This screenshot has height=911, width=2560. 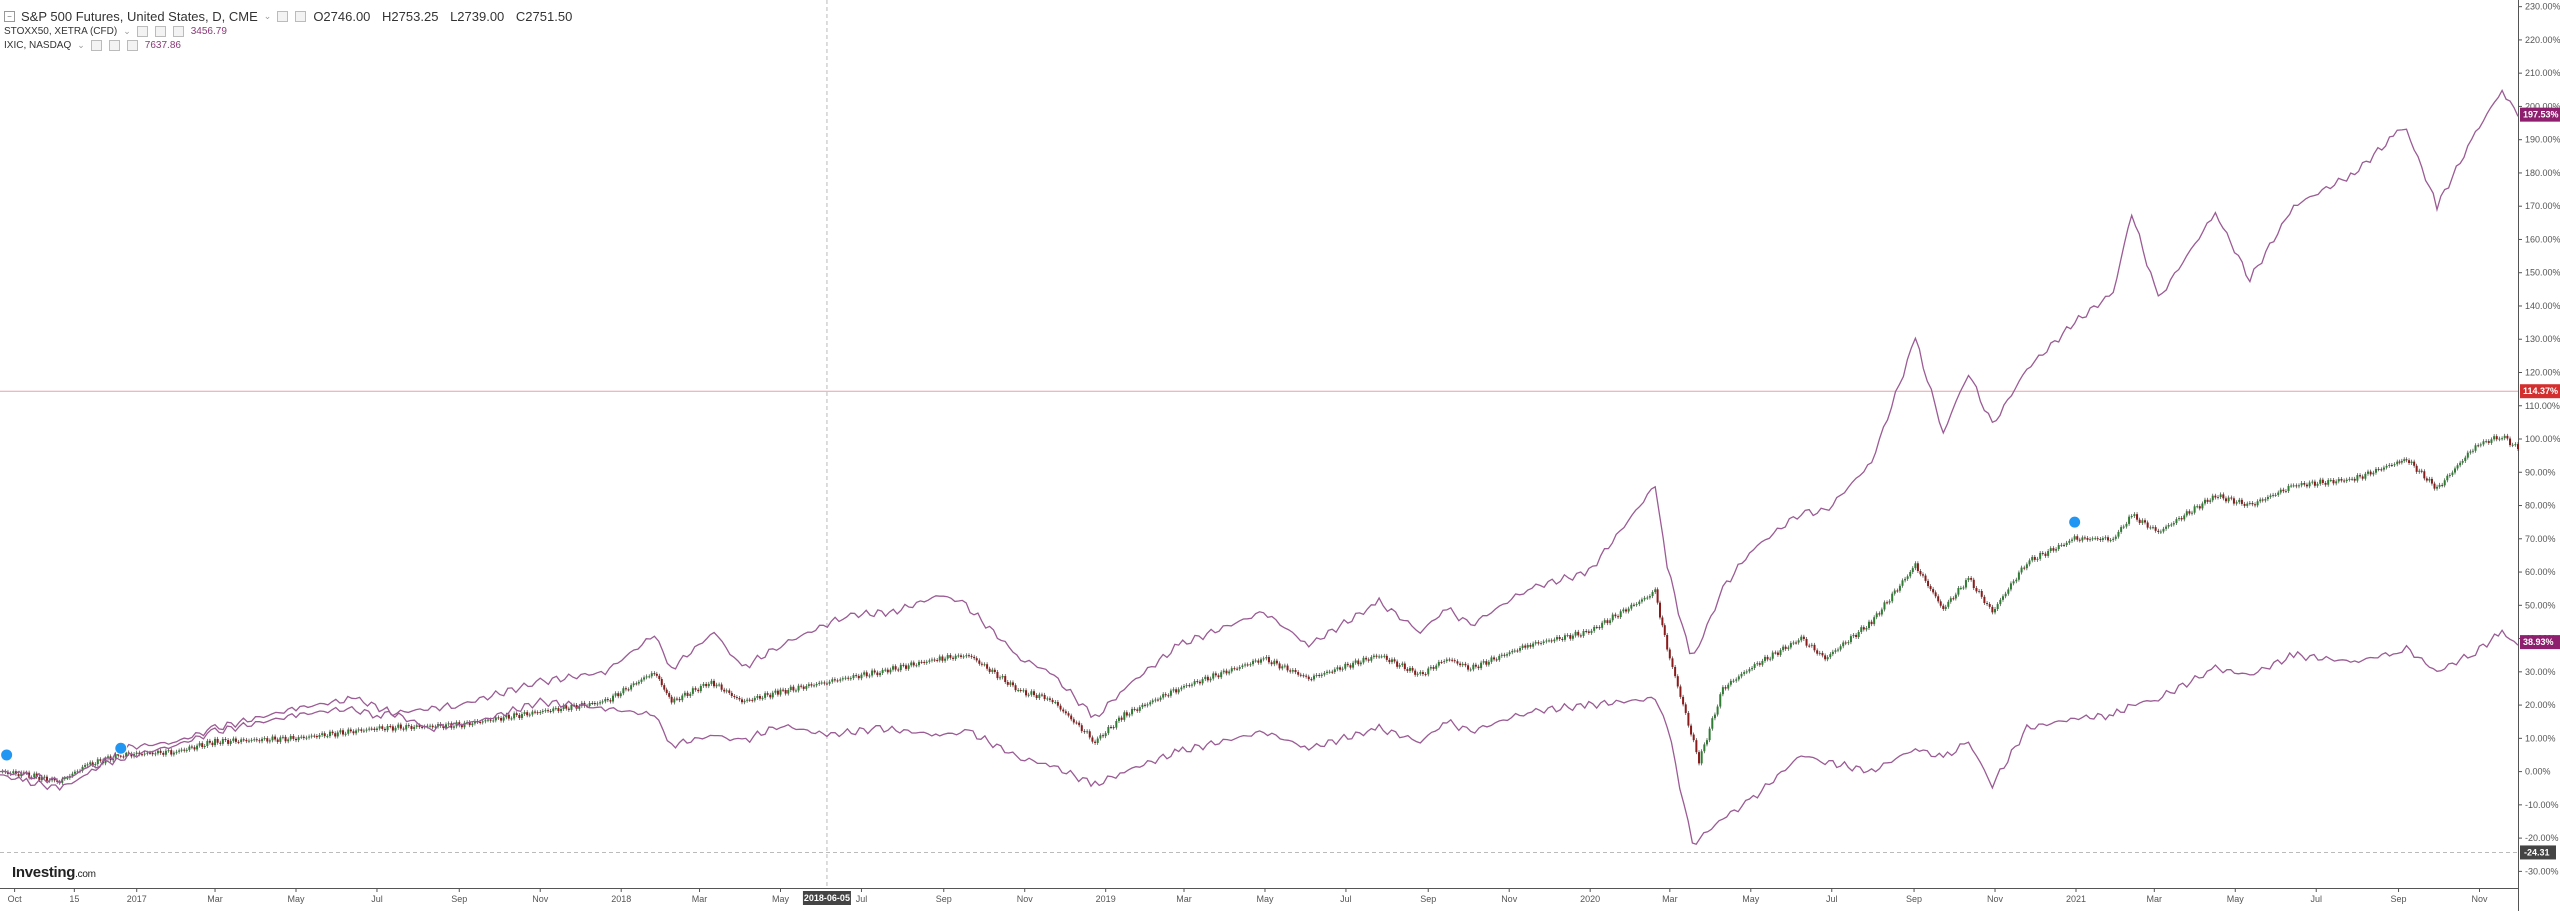 What do you see at coordinates (826, 898) in the screenshot?
I see `crosshair-date-badge` at bounding box center [826, 898].